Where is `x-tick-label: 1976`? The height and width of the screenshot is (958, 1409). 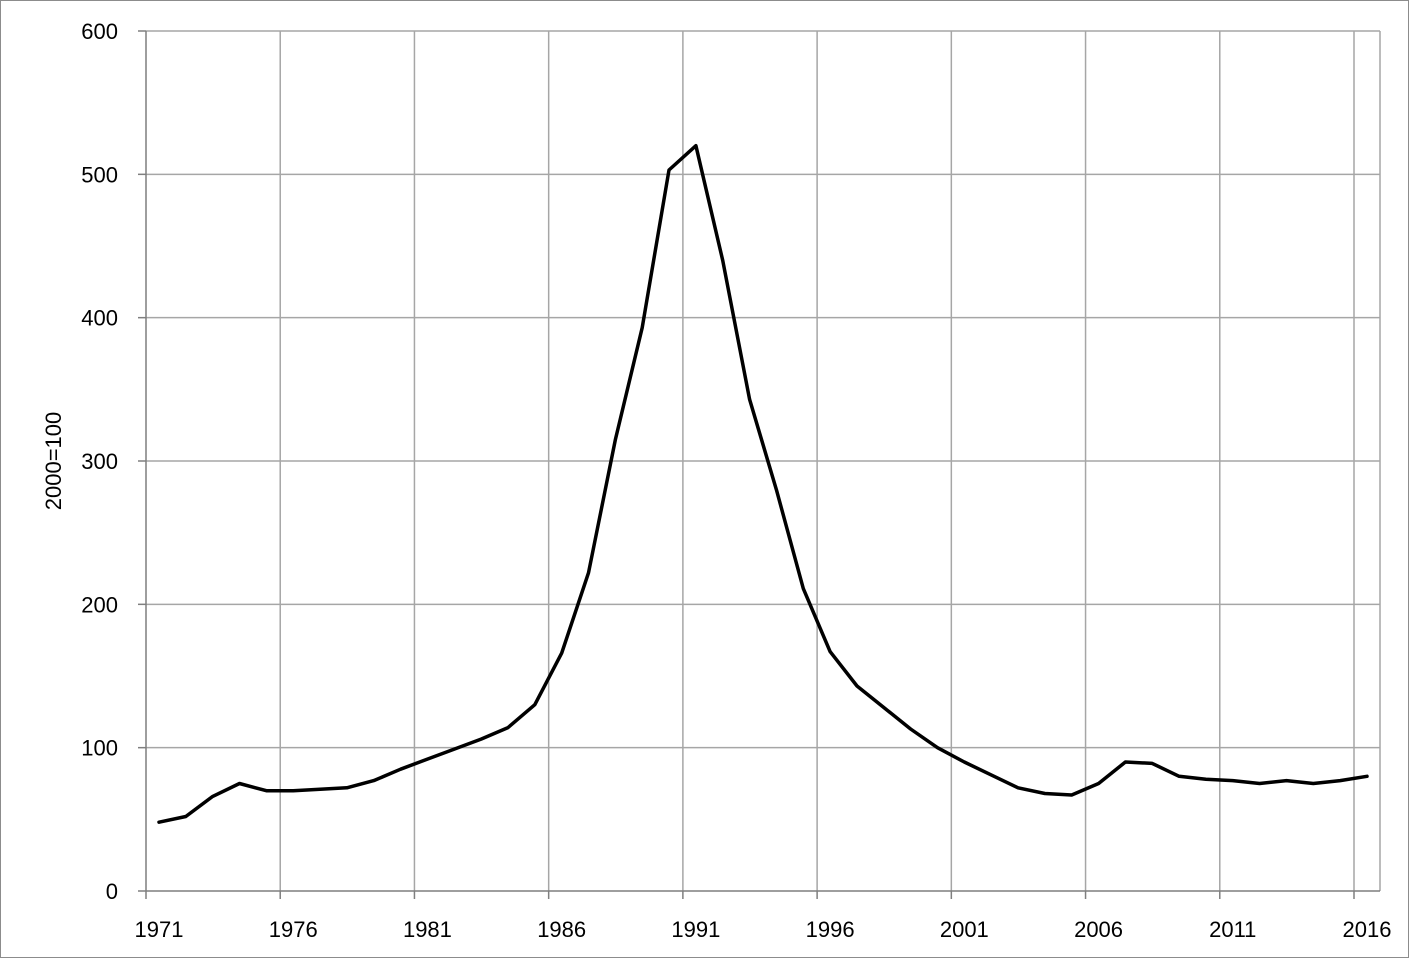
x-tick-label: 1976 is located at coordinates (293, 929).